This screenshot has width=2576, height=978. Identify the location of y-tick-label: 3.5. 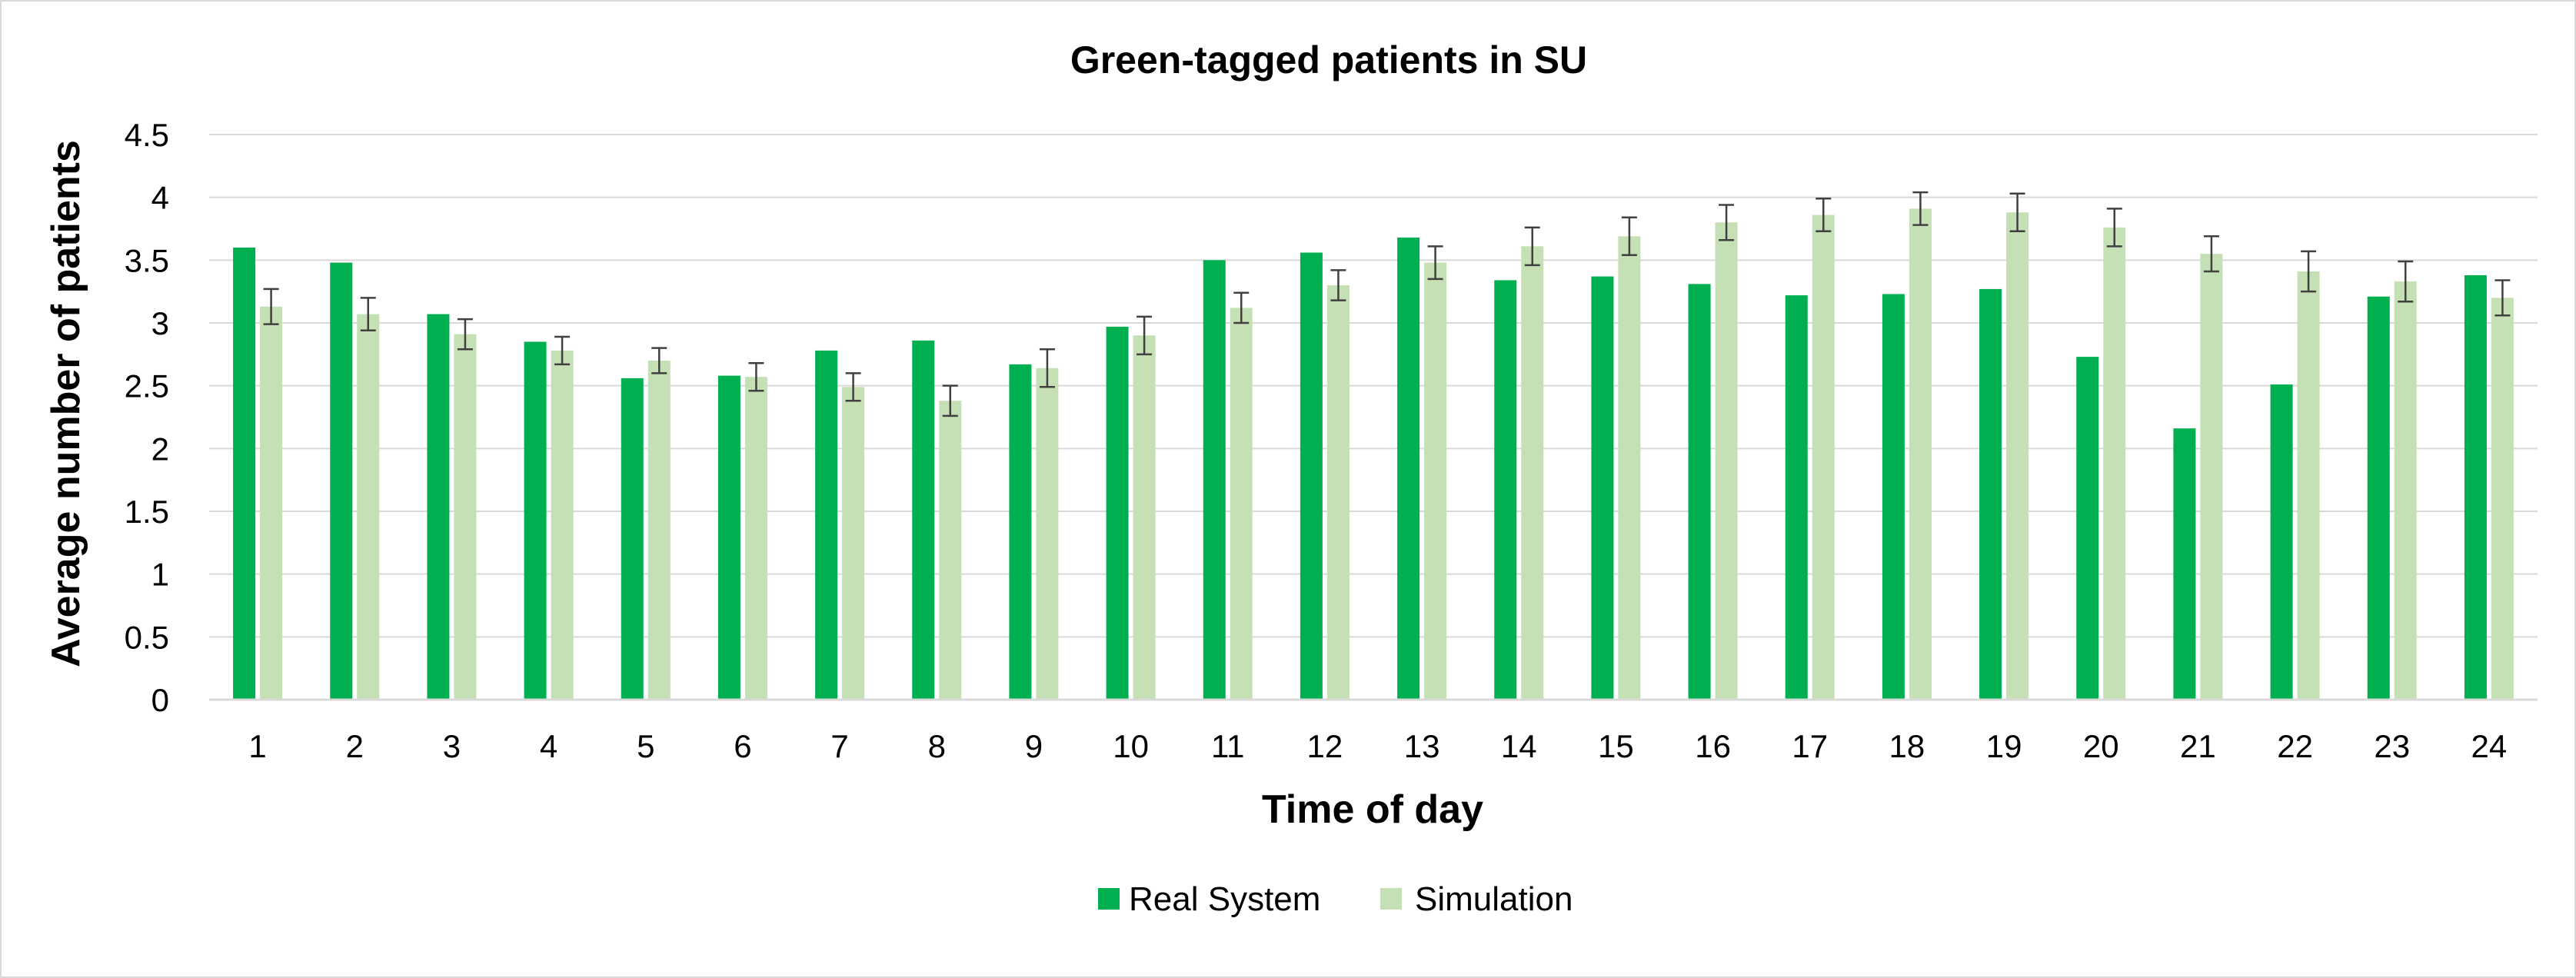
(147, 260).